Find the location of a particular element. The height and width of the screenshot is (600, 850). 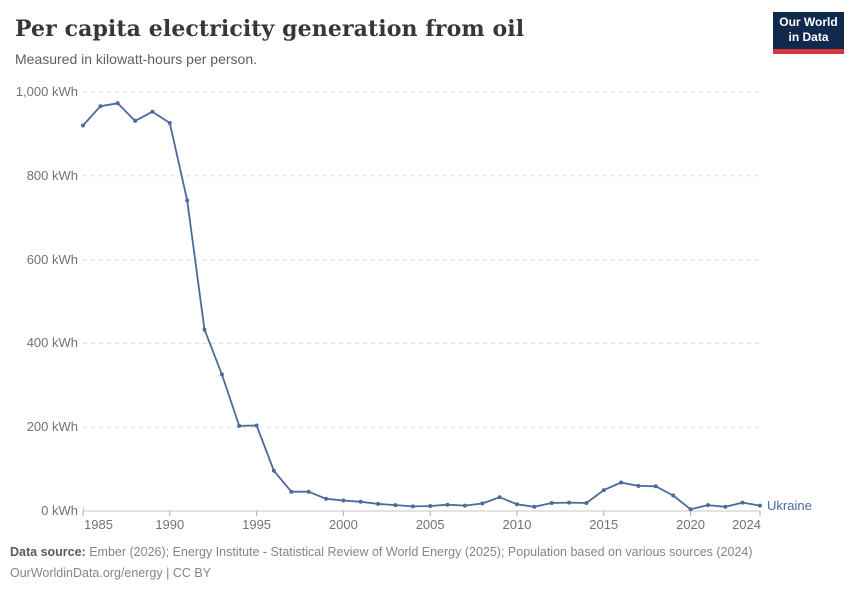

data-source-label: Data source: is located at coordinates (48, 552).